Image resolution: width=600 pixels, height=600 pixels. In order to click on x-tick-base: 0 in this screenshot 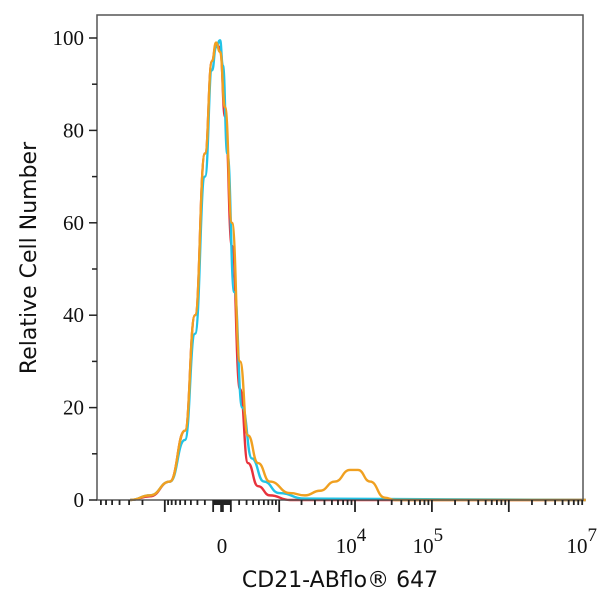, I will do `click(222, 546)`.